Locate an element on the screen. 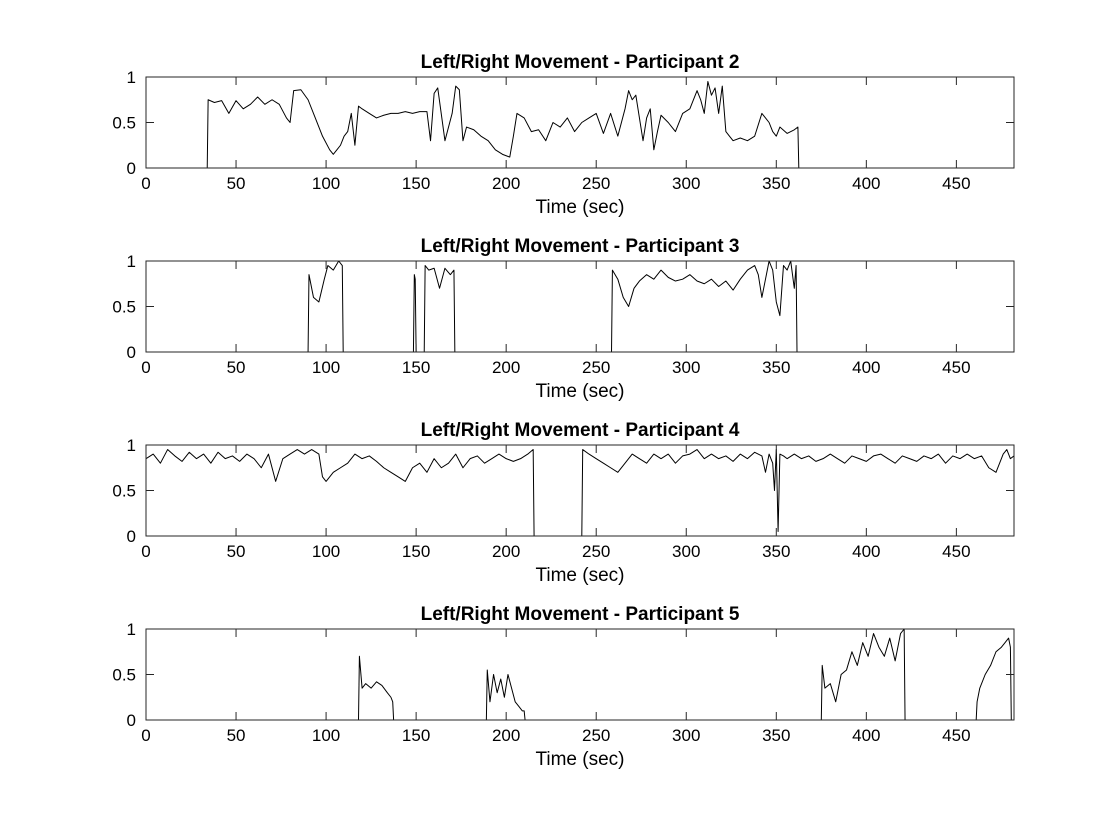  subplot-title: Left/Right Movement - Participant 2 is located at coordinates (580, 62).